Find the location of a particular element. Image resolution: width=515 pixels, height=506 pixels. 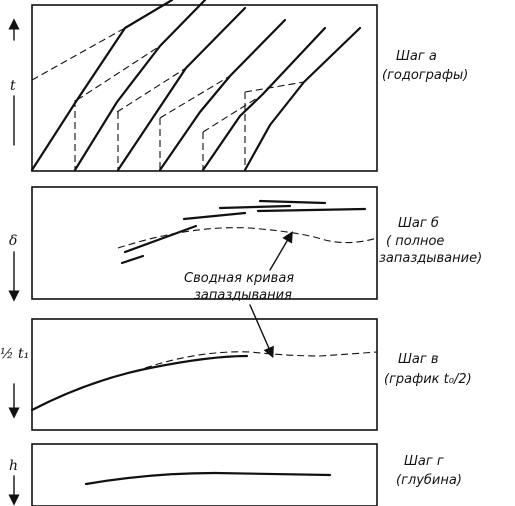

panel-c-step: Шаг в is located at coordinates (418, 359).